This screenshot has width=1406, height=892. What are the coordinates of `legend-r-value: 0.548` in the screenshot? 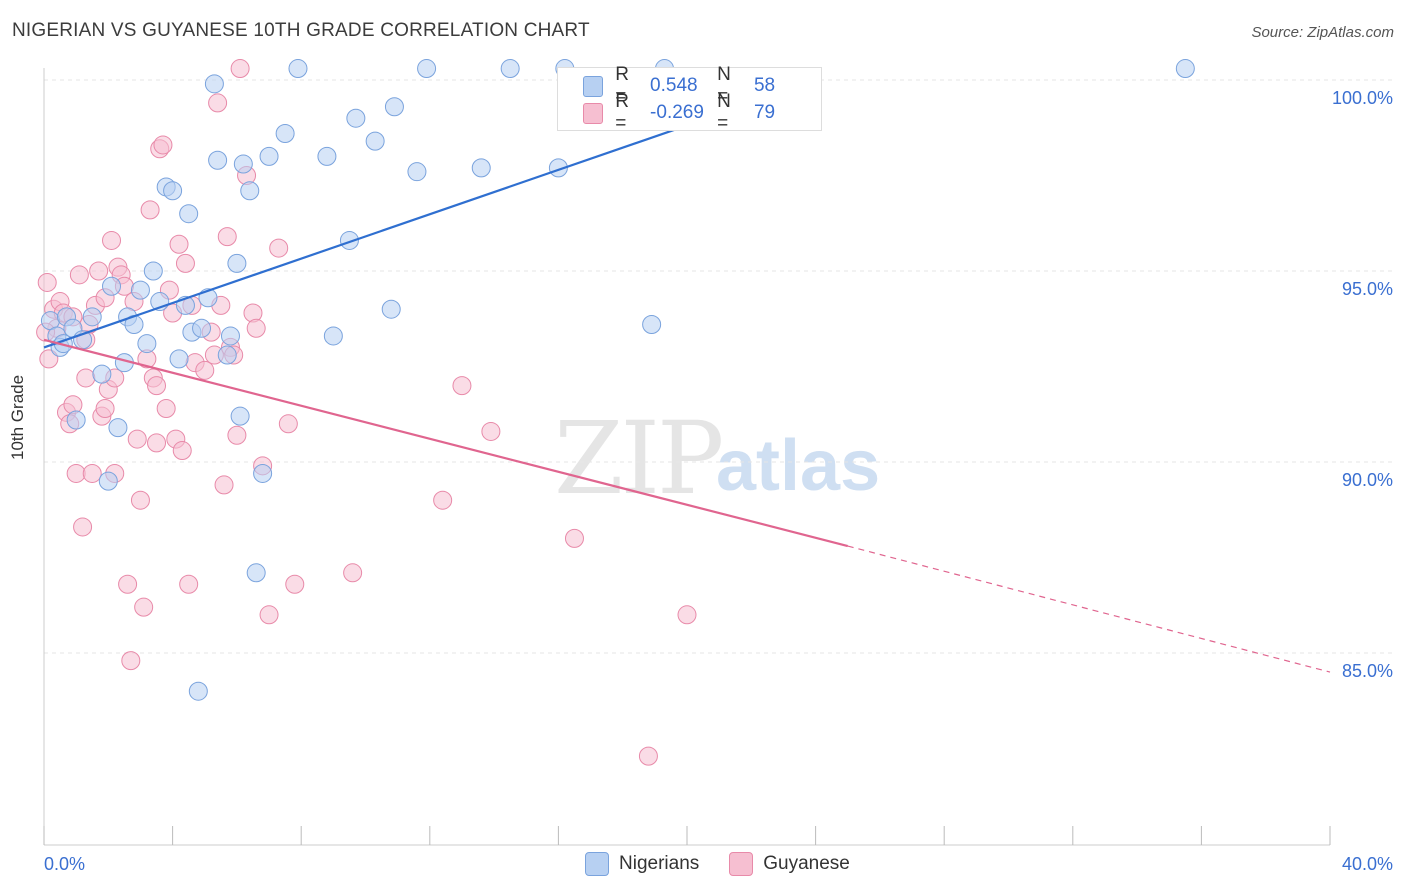 It's located at (674, 85).